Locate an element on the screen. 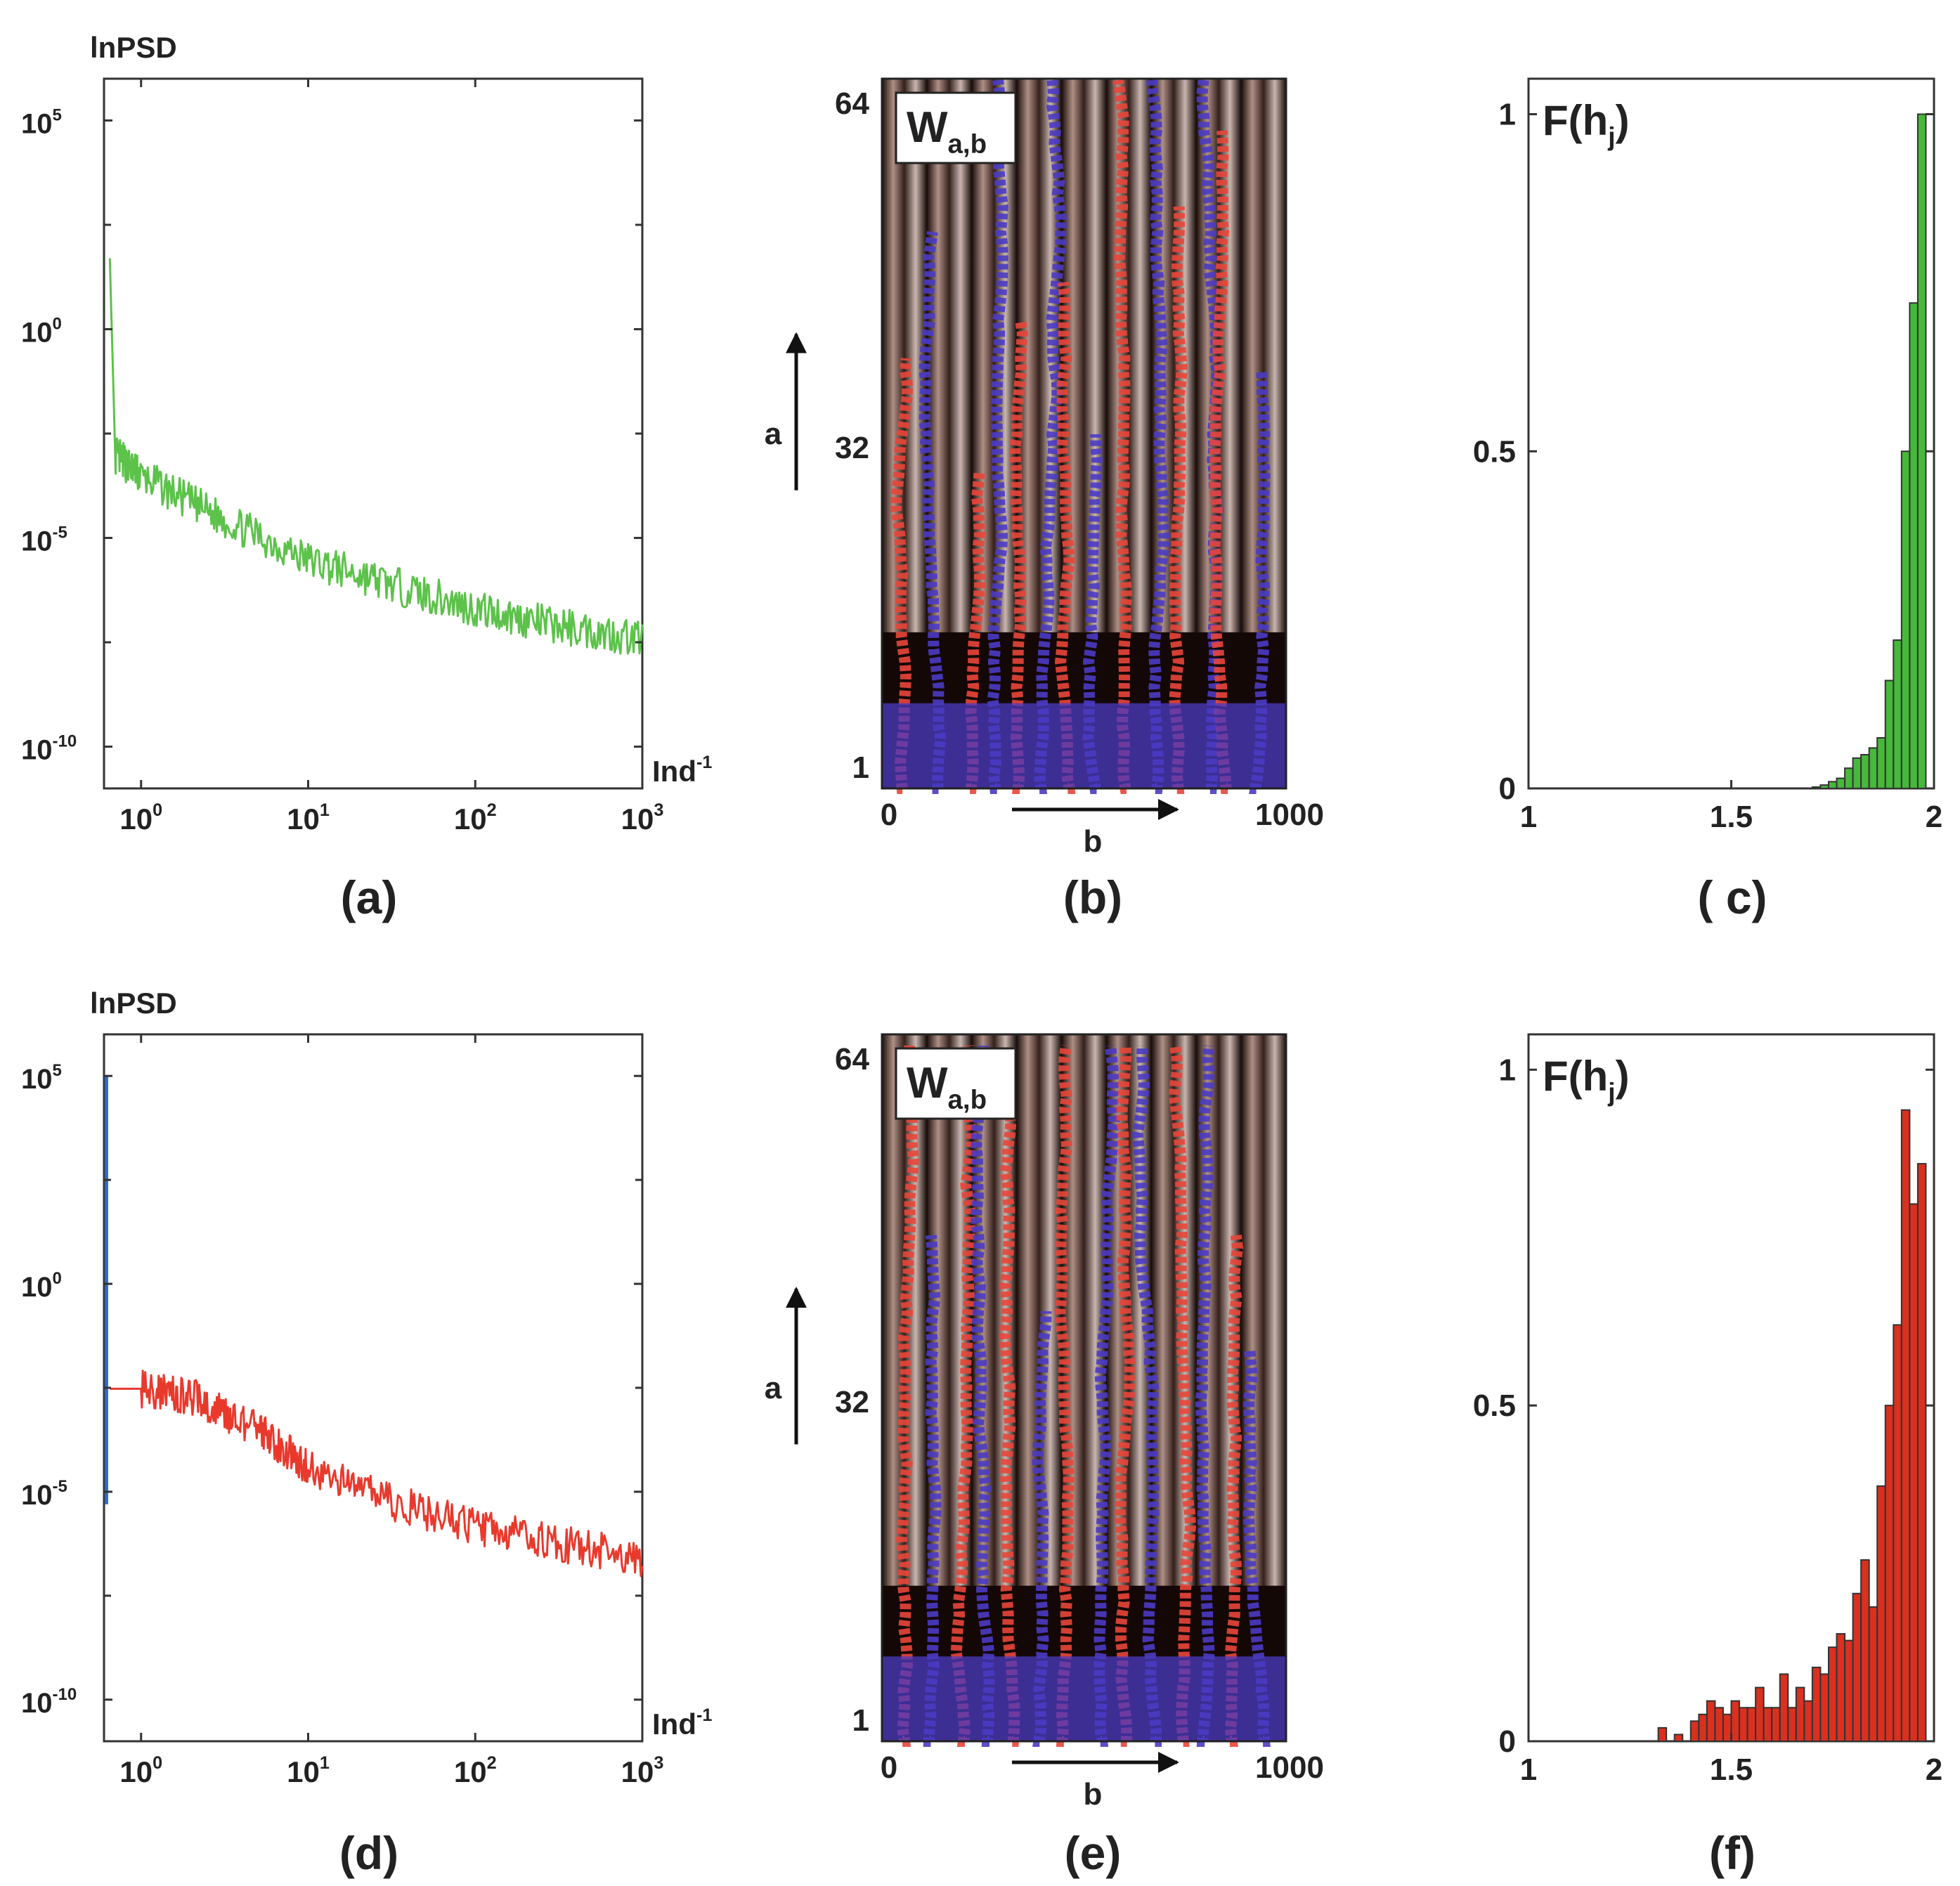  x-tick-label: 10⁰ is located at coordinates (141, 1770).